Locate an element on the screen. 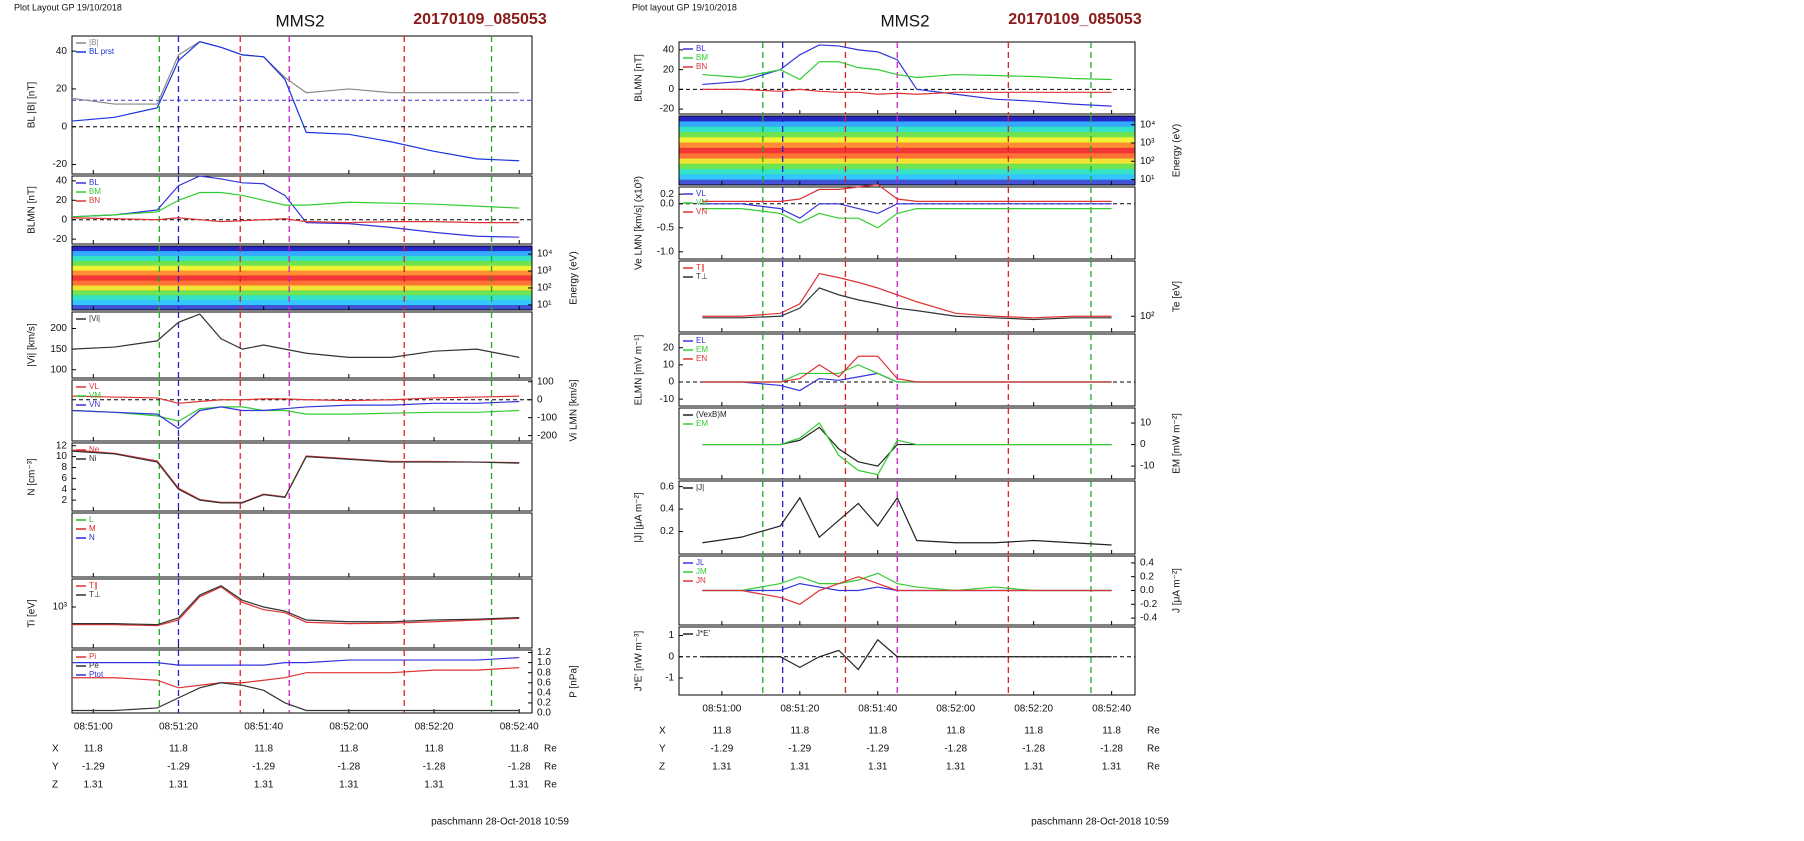  table-cell: X is located at coordinates (55, 749).